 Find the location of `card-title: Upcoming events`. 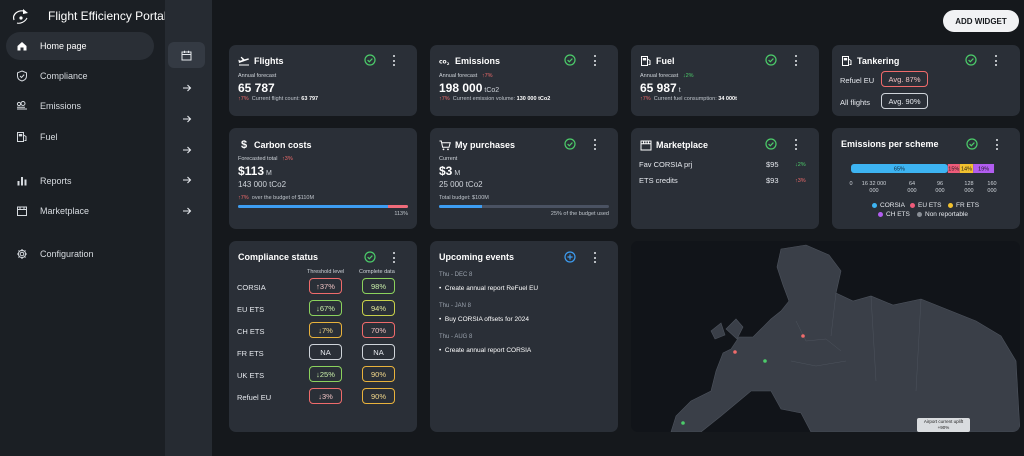

card-title: Upcoming events is located at coordinates (477, 257).